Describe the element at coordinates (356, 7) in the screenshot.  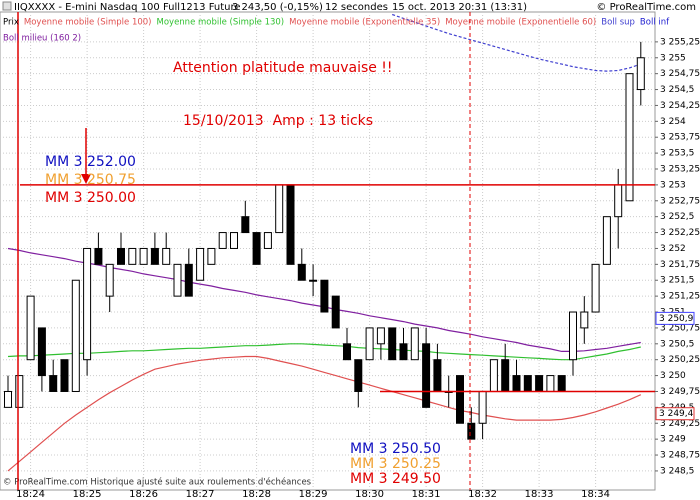
I see `header-period: 12 secondes` at that location.